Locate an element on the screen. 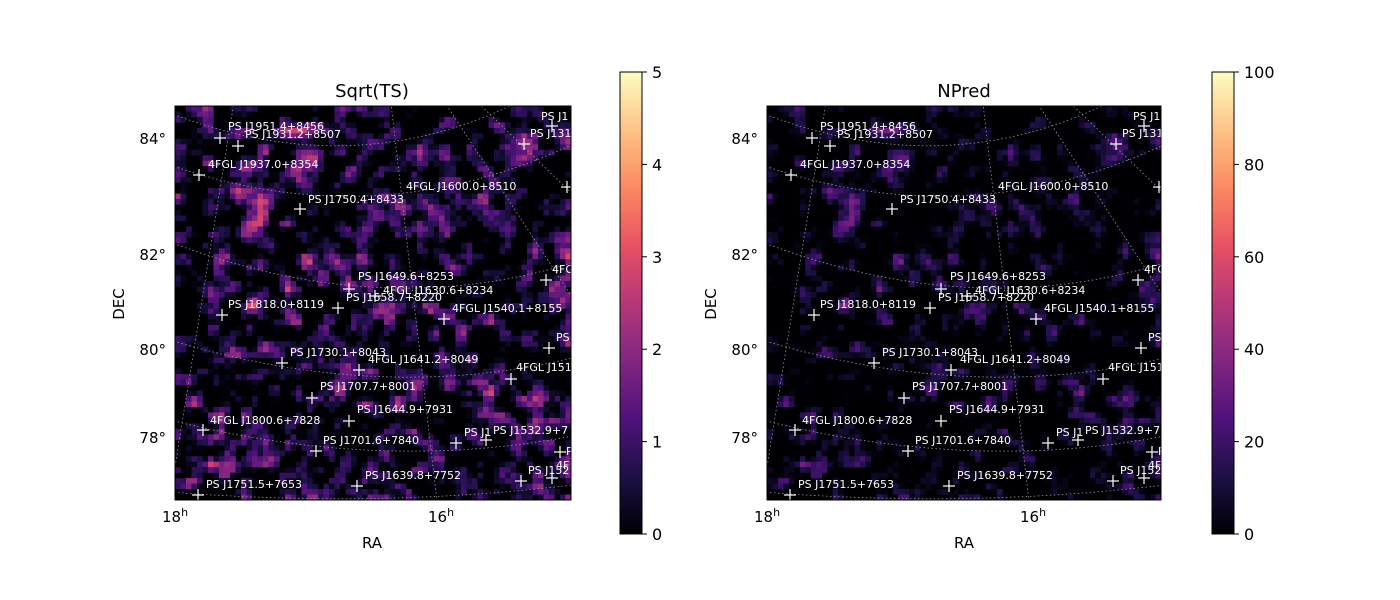 The width and height of the screenshot is (1400, 600). svg-text: 18h is located at coordinates (175, 516).